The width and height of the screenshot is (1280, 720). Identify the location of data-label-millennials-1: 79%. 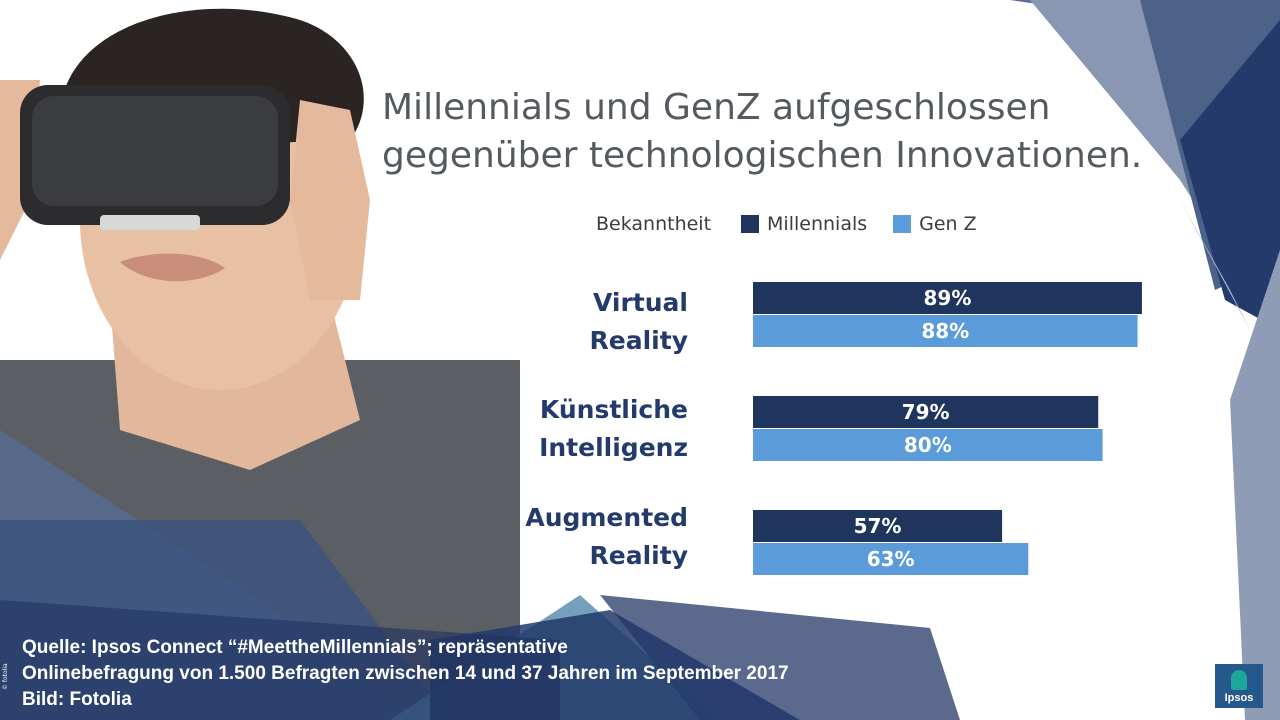
(926, 412).